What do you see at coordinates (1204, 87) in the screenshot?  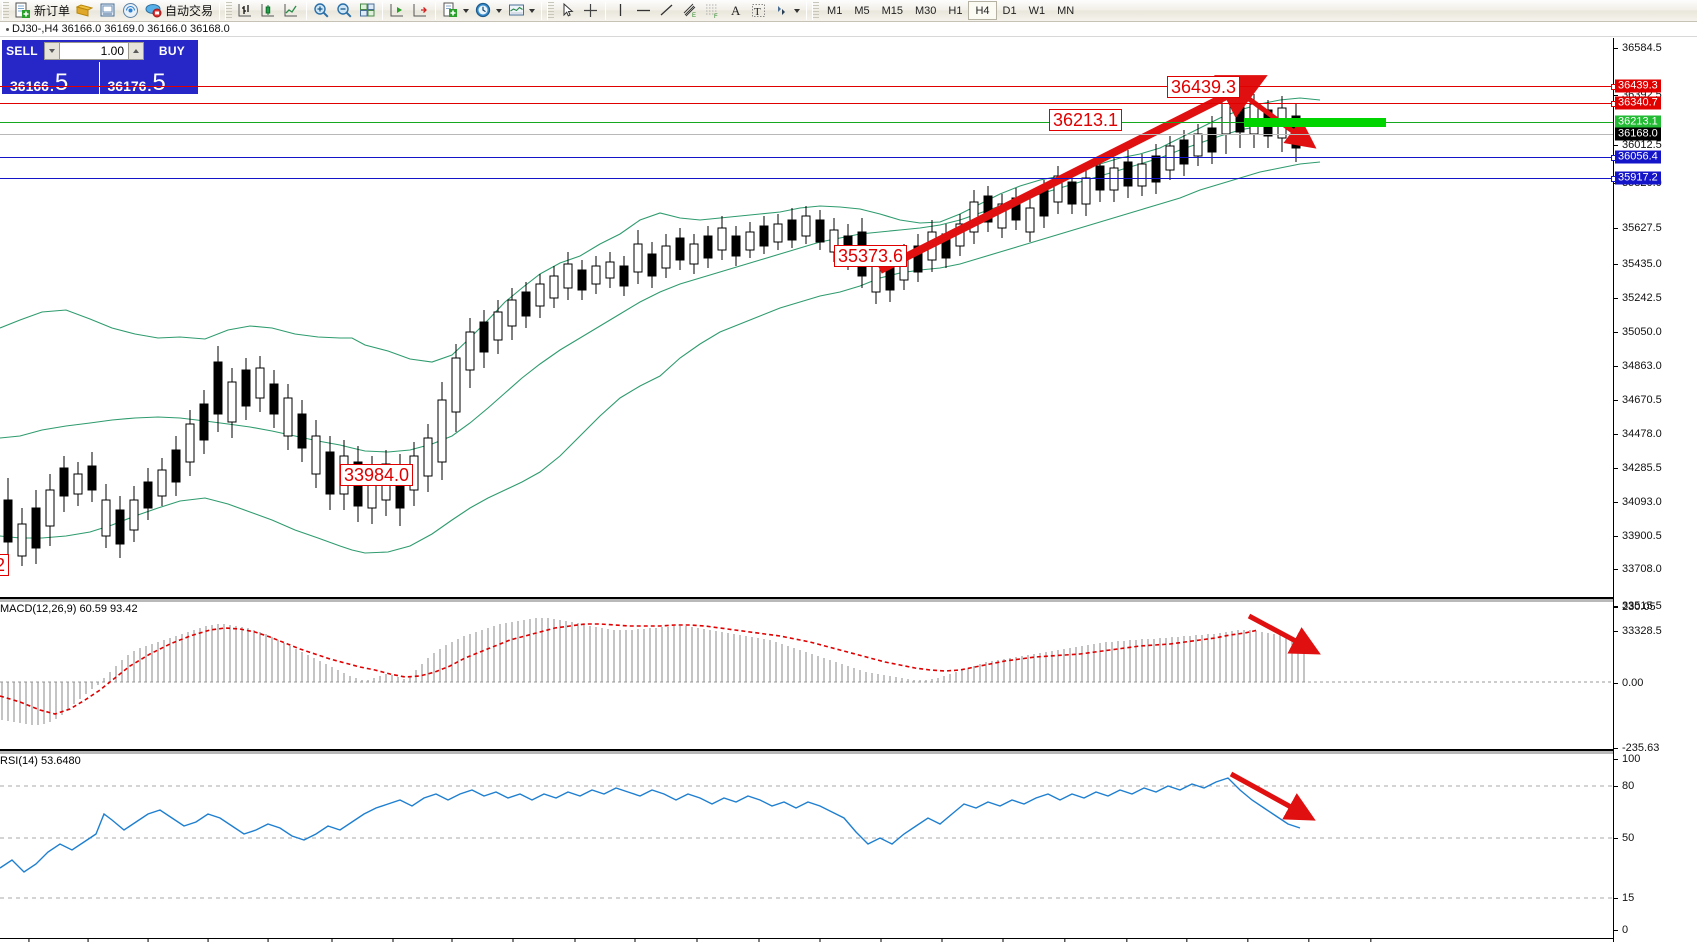 I see `annotation-36439: 36439.3` at bounding box center [1204, 87].